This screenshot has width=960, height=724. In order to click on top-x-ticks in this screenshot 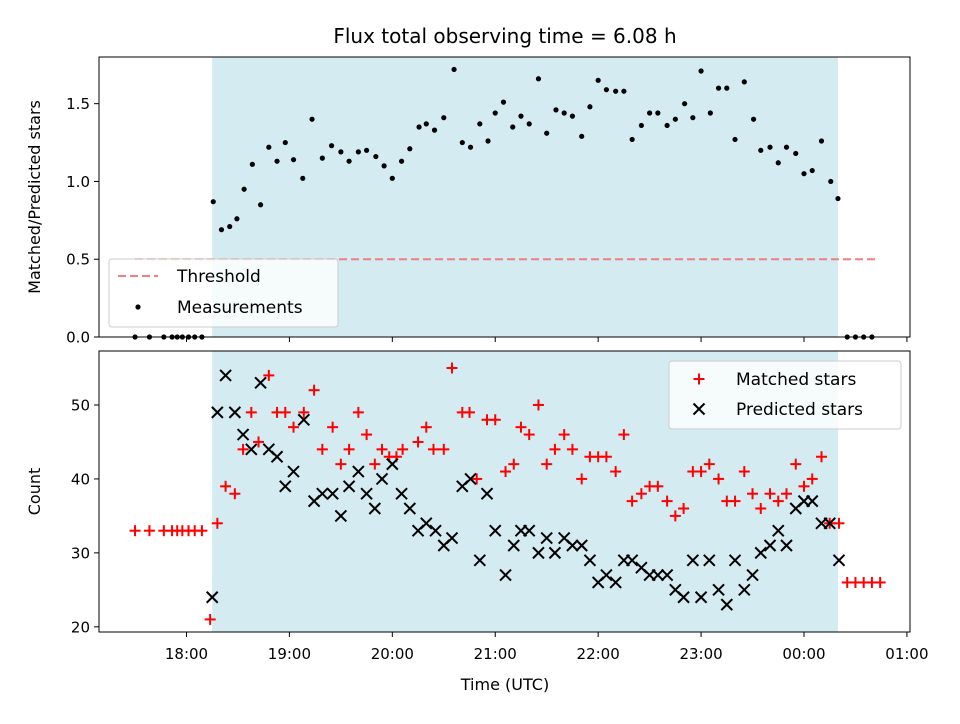, I will do `click(546, 339)`.